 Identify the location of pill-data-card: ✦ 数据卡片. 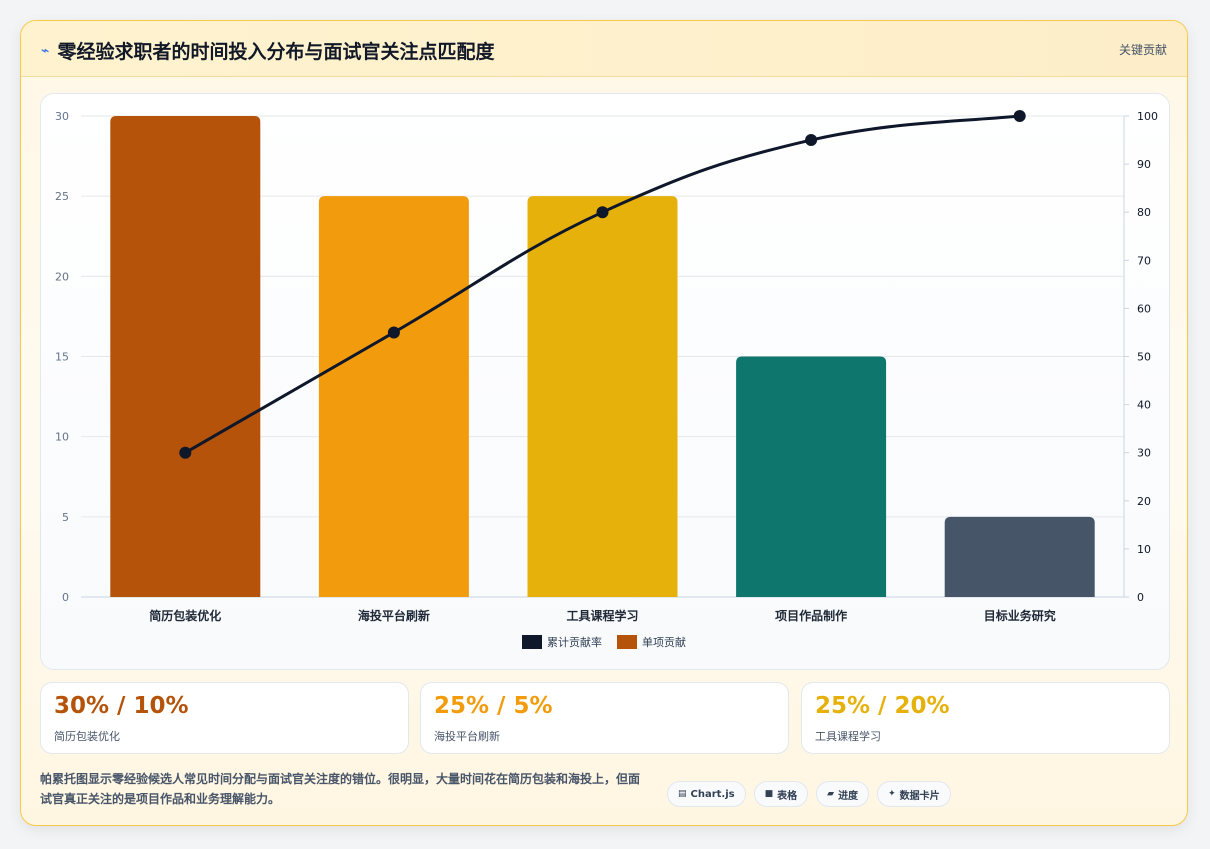
(914, 794).